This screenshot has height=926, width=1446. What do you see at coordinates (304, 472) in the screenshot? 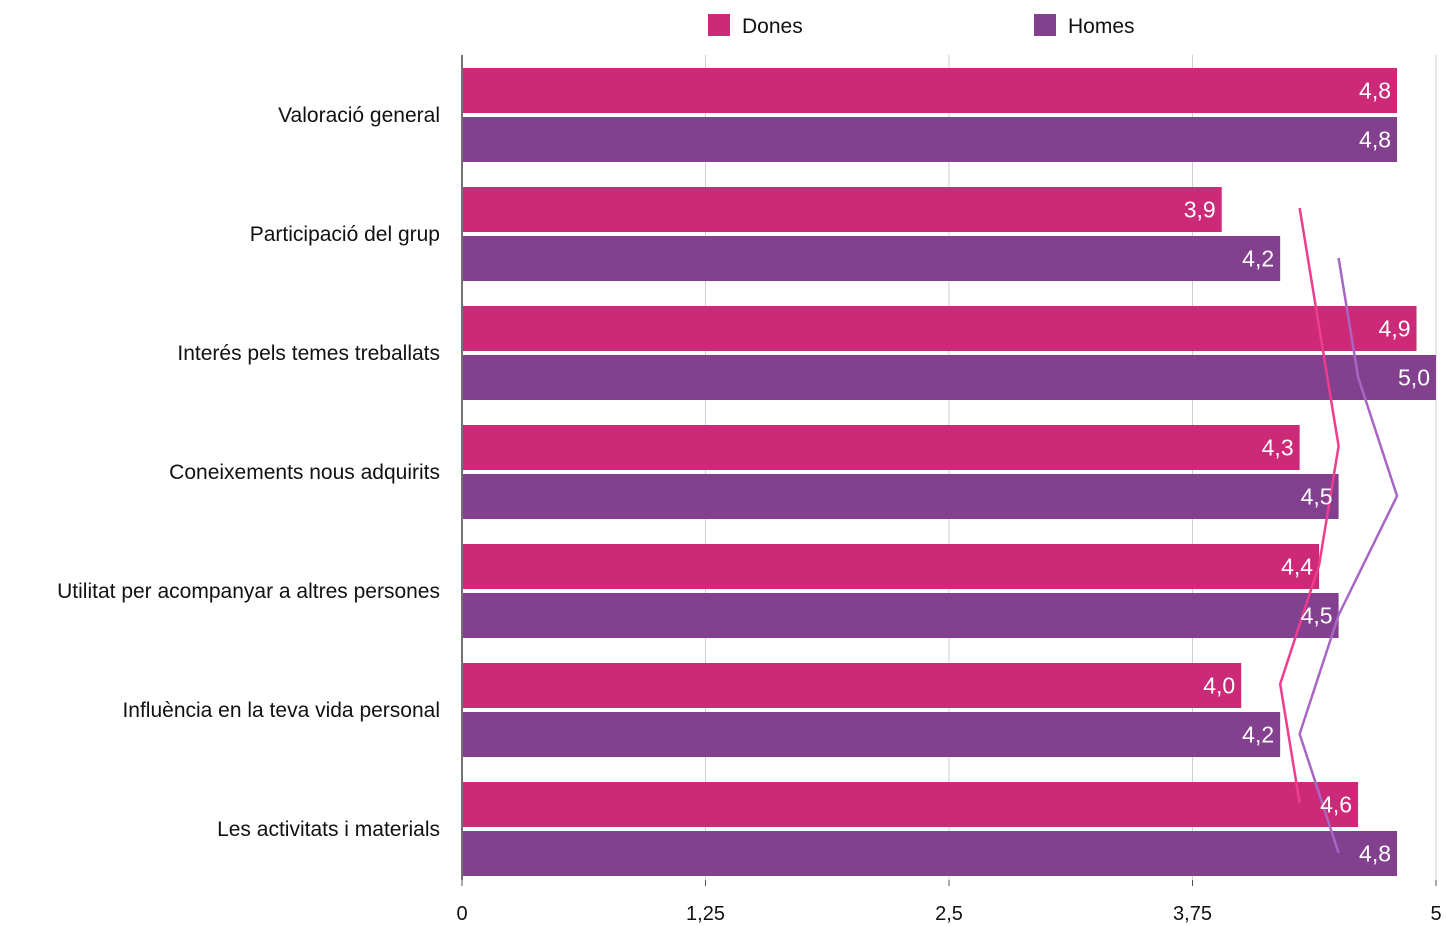
I see `category-label: Coneixements nous adquirits` at bounding box center [304, 472].